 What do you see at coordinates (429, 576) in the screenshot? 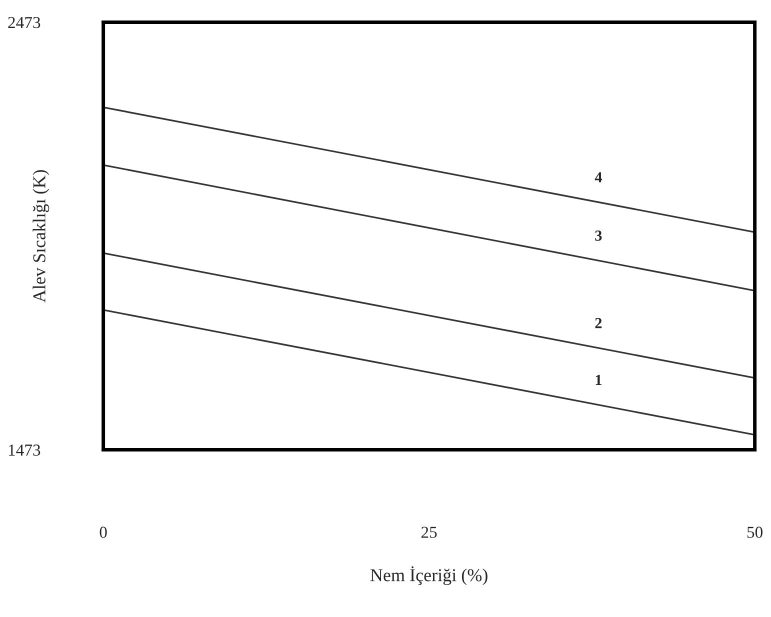
I see `x-axis-title: Nem İçeriği (%)` at bounding box center [429, 576].